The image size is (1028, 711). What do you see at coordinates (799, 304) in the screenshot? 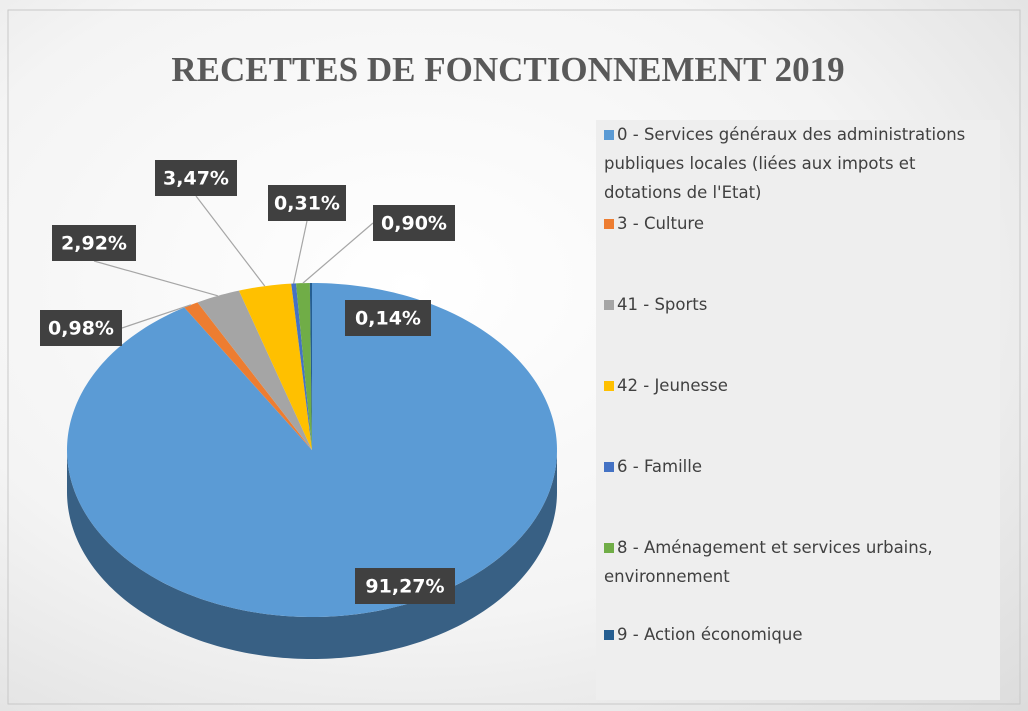
I see `legend-item: 41 - Sports` at bounding box center [799, 304].